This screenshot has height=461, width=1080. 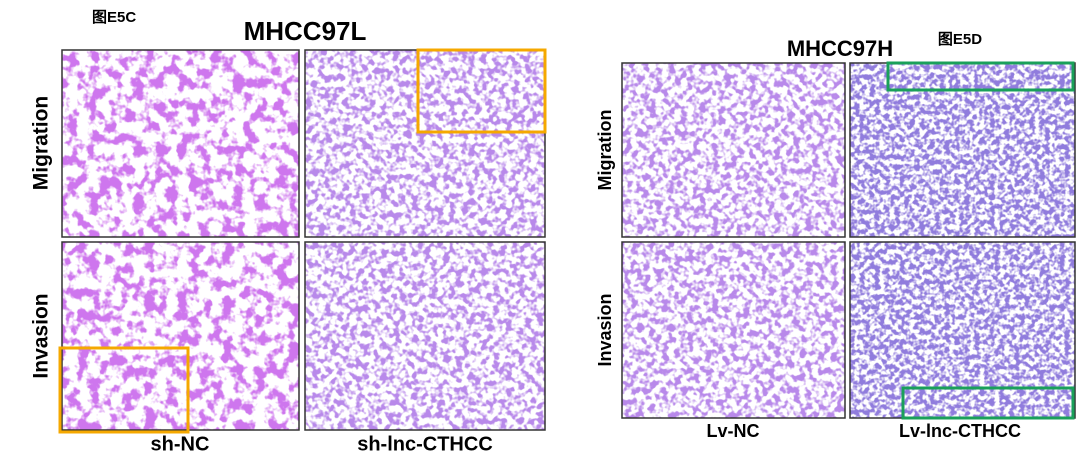 I want to click on column-label: sh-lnc-CTHCC, so click(x=425, y=444).